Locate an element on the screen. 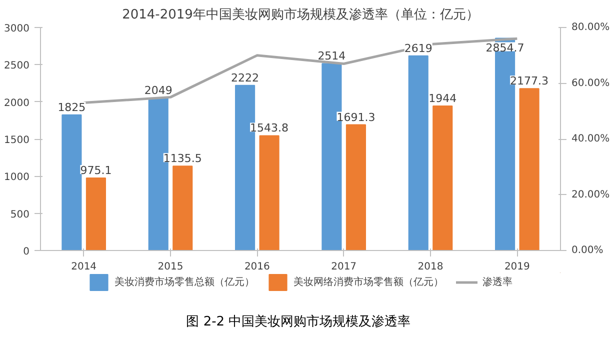 The image size is (616, 347). y-tick-label: 1500 is located at coordinates (17, 140).